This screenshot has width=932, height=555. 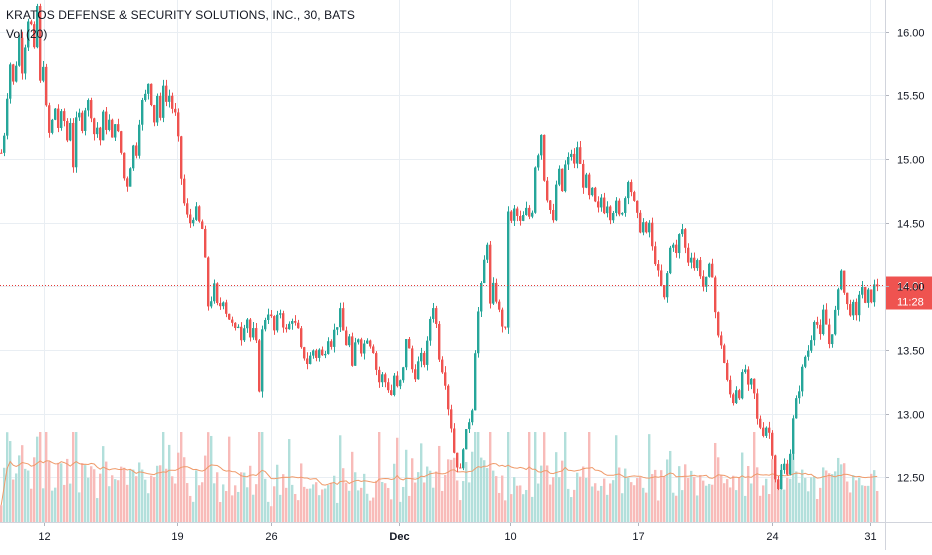 I want to click on price-tick-label: 14.00, so click(x=911, y=288).